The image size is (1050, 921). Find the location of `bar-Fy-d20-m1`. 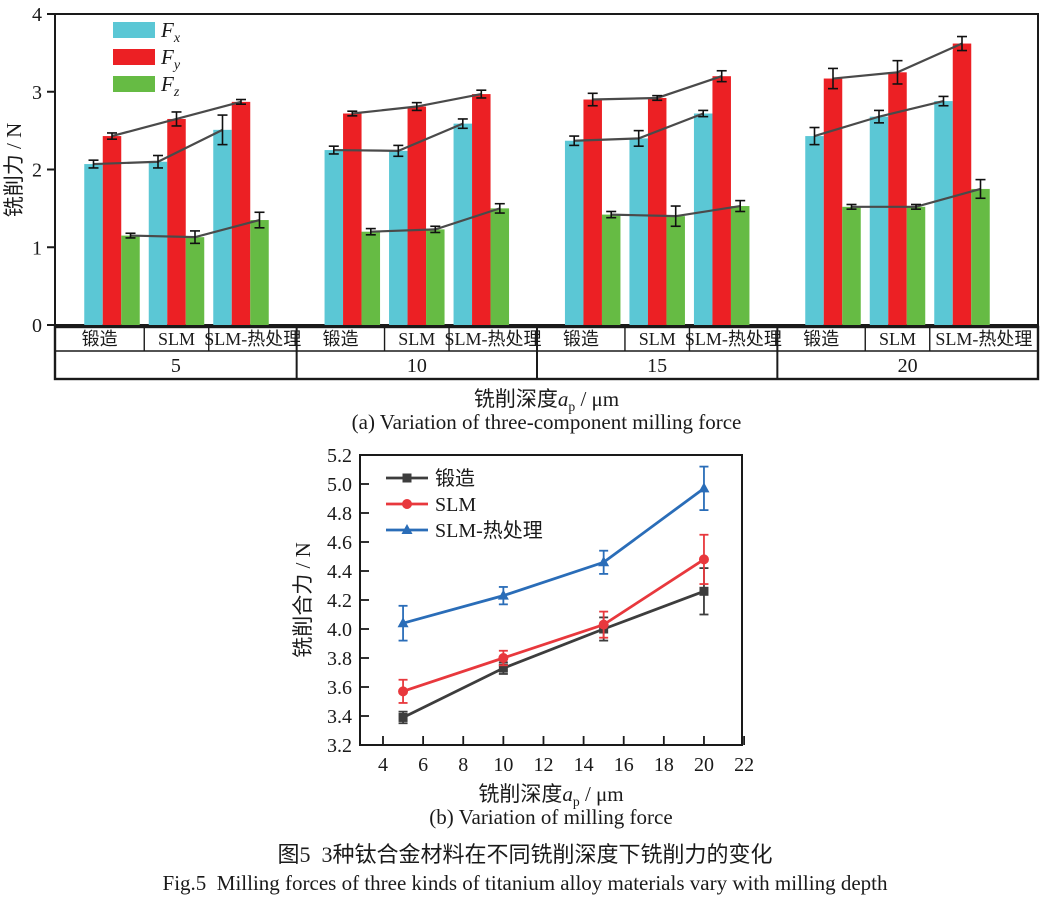

bar-Fy-d20-m1 is located at coordinates (897, 198).